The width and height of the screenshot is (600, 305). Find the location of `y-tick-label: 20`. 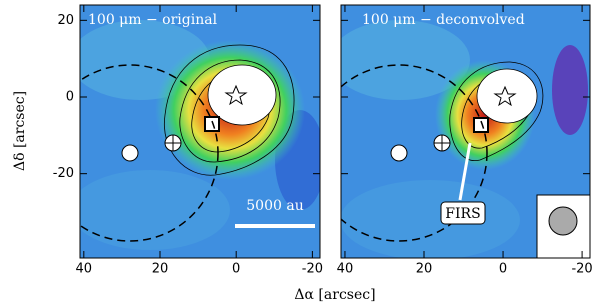

y-tick-label: 20 is located at coordinates (65, 20).